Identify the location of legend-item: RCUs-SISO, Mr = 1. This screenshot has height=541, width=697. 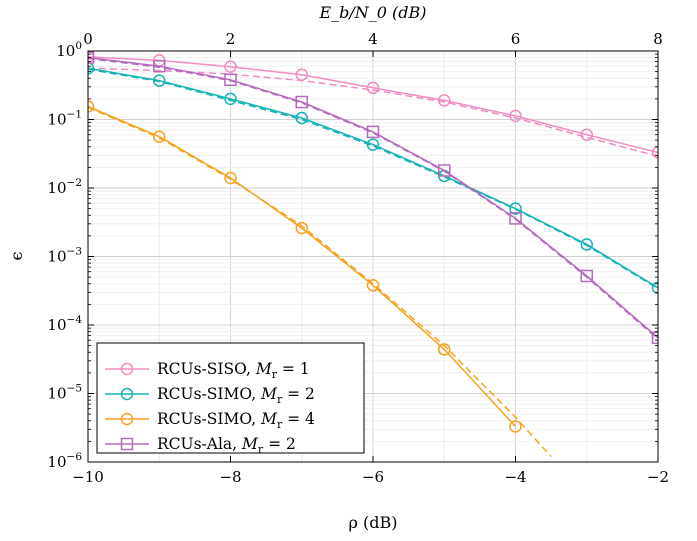
(207, 370).